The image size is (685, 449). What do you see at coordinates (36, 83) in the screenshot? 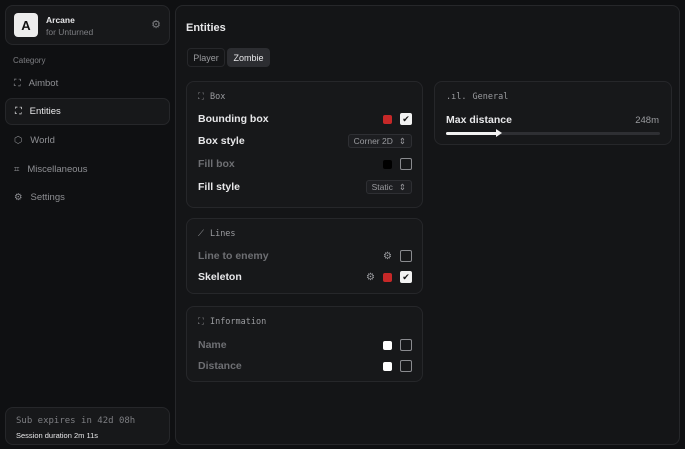
I see `sidebar-item-aimbot: ⛶ Aimbot` at bounding box center [36, 83].